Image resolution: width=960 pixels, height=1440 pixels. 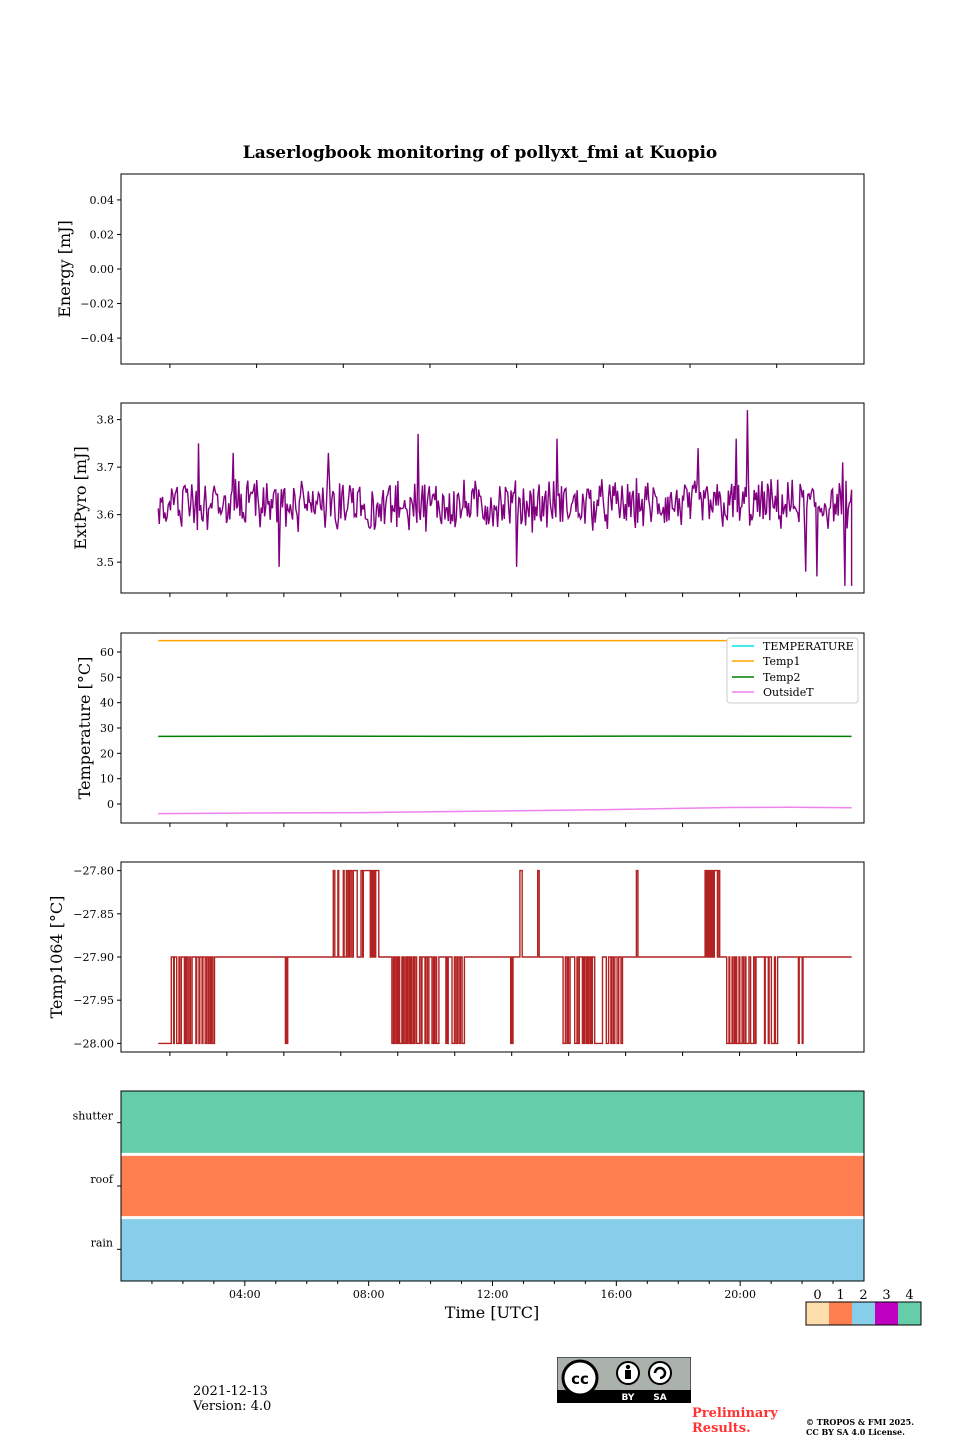 What do you see at coordinates (492, 1249) in the screenshot?
I see `status-row-rain` at bounding box center [492, 1249].